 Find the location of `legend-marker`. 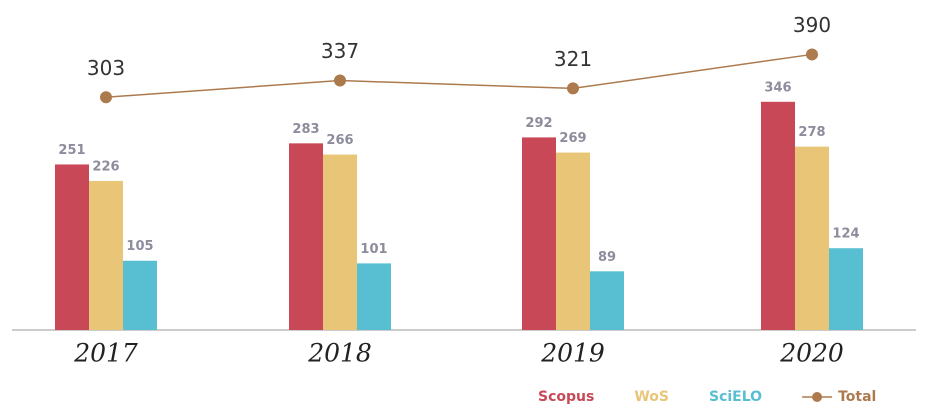

legend-marker is located at coordinates (817, 397).